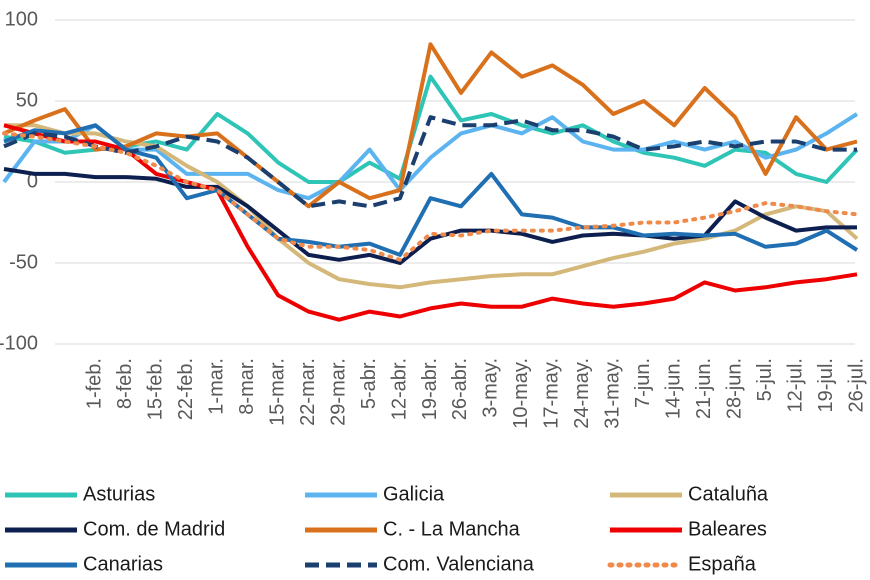 The width and height of the screenshot is (870, 580). What do you see at coordinates (277, 392) in the screenshot?
I see `x-tick-label: 15-mar.` at bounding box center [277, 392].